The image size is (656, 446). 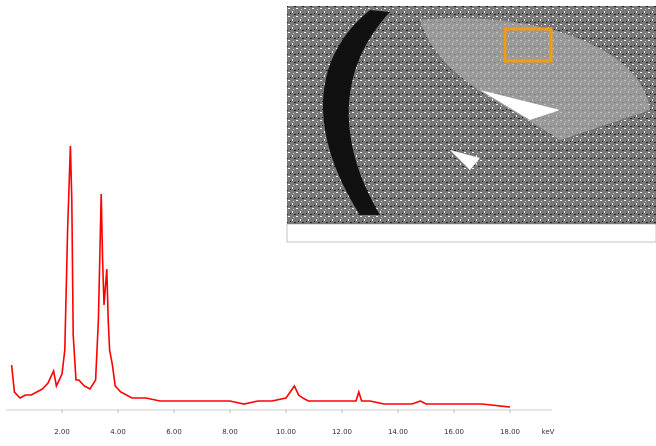 What do you see at coordinates (342, 432) in the screenshot?
I see `x-tick-label: 12.00` at bounding box center [342, 432].